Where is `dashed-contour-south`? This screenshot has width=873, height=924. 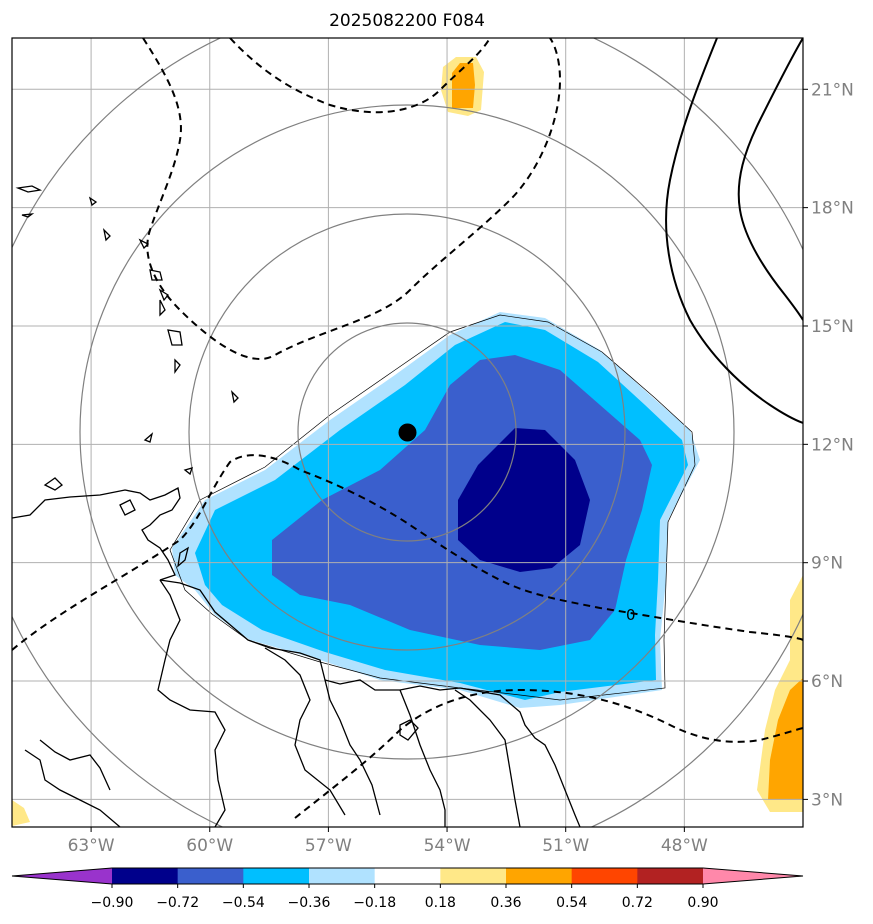 dashed-contour-south is located at coordinates (548, 753).